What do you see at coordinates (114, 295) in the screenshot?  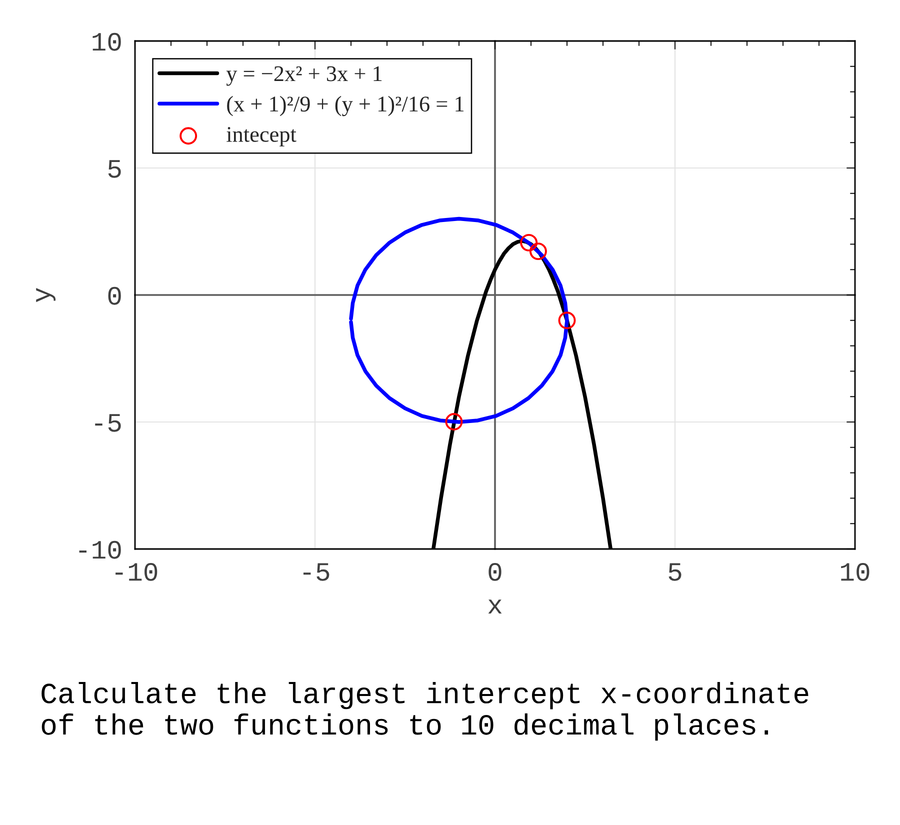 I see `y-tick-label: 0` at bounding box center [114, 295].